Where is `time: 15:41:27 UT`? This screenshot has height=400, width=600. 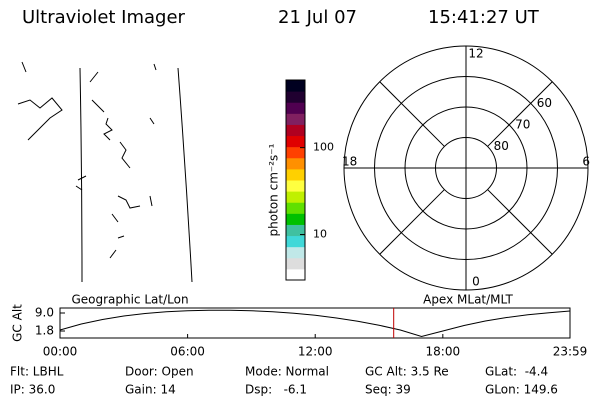 time: 15:41:27 UT is located at coordinates (484, 17).